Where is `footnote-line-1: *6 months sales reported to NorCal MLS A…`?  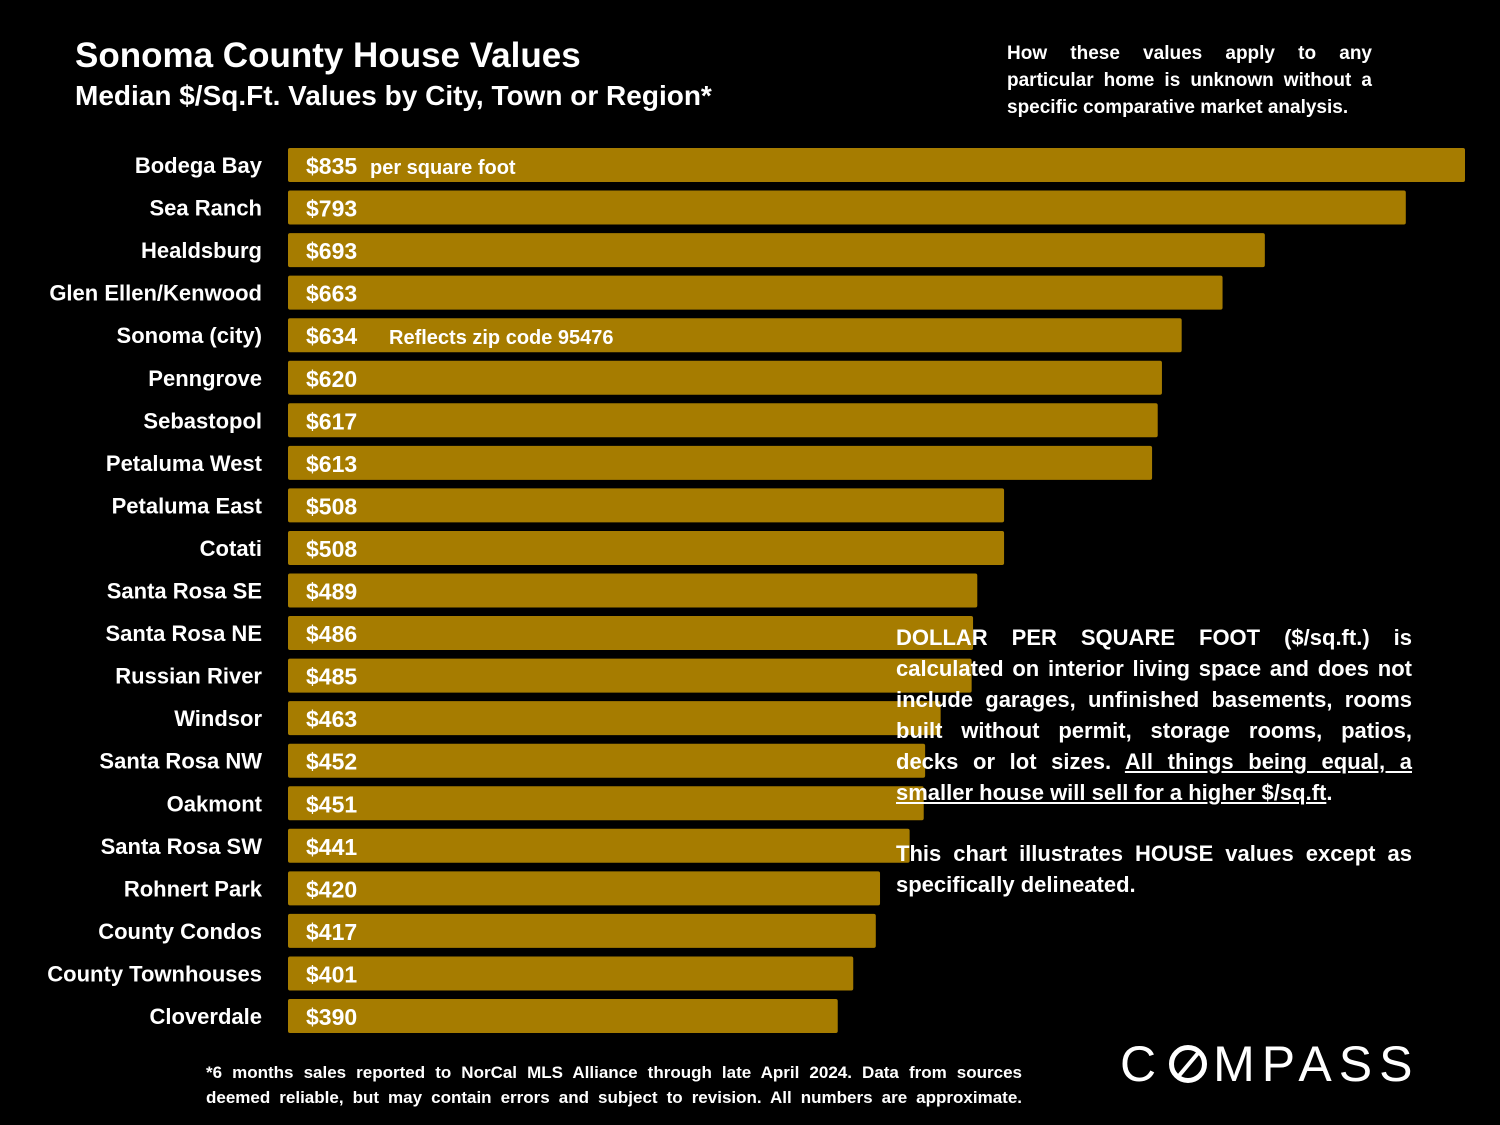 footnote-line-1: *6 months sales reported to NorCal MLS A… is located at coordinates (614, 1072).